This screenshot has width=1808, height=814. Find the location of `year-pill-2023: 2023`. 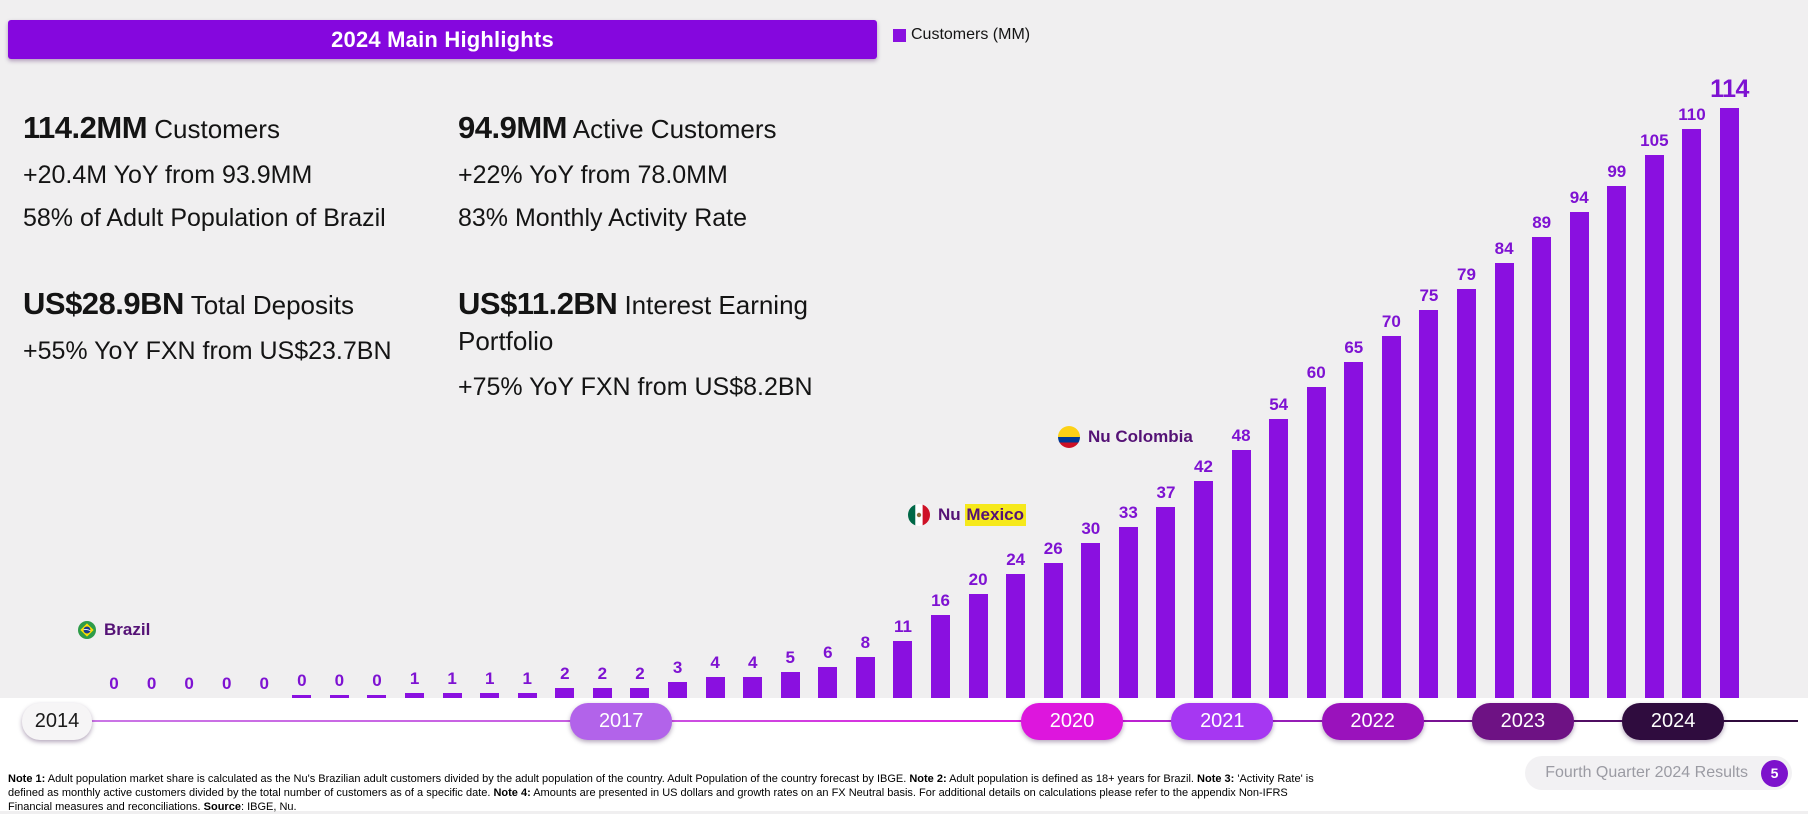

year-pill-2023: 2023 is located at coordinates (1522, 721).